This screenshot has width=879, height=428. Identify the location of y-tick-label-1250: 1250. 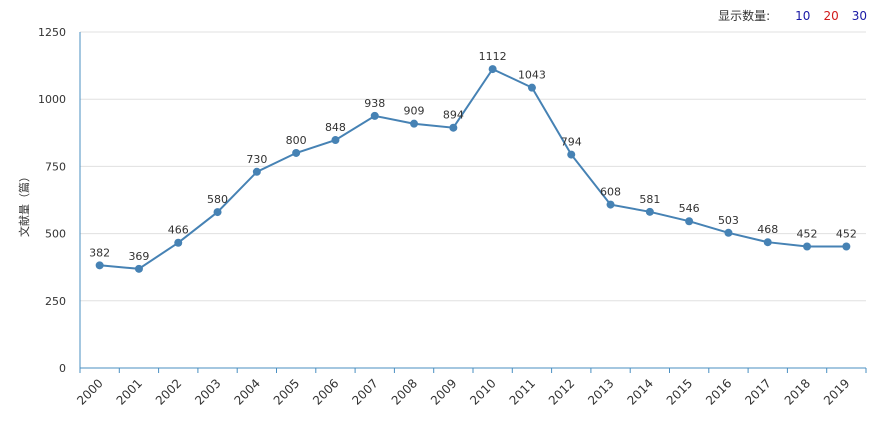
(52, 32).